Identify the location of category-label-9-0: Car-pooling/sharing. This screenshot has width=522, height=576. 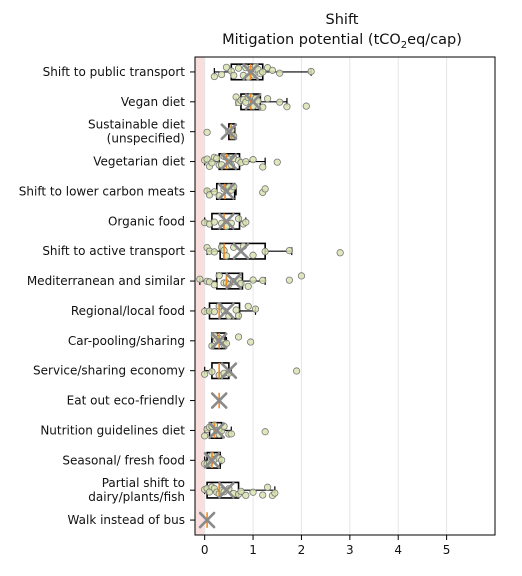
(126, 341).